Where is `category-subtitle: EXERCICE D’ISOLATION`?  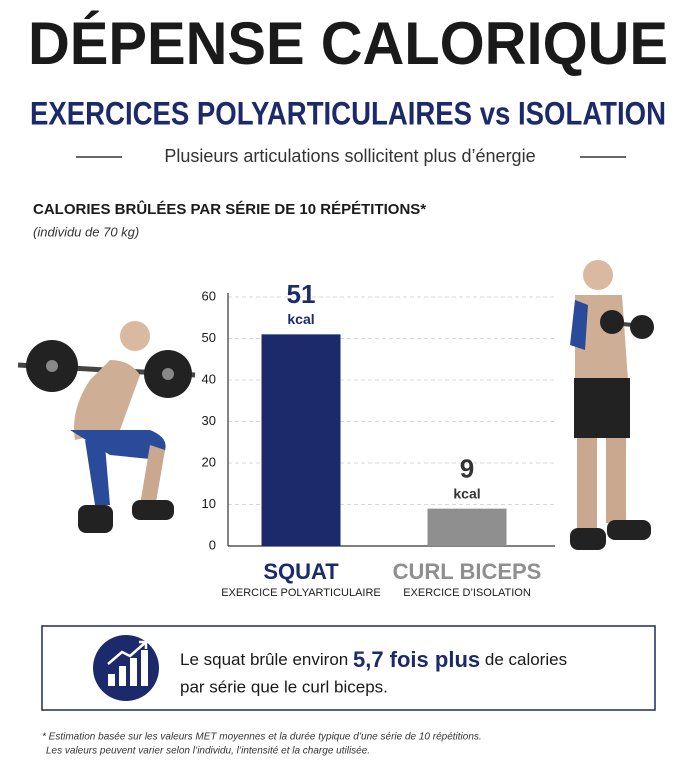 category-subtitle: EXERCICE D’ISOLATION is located at coordinates (467, 593).